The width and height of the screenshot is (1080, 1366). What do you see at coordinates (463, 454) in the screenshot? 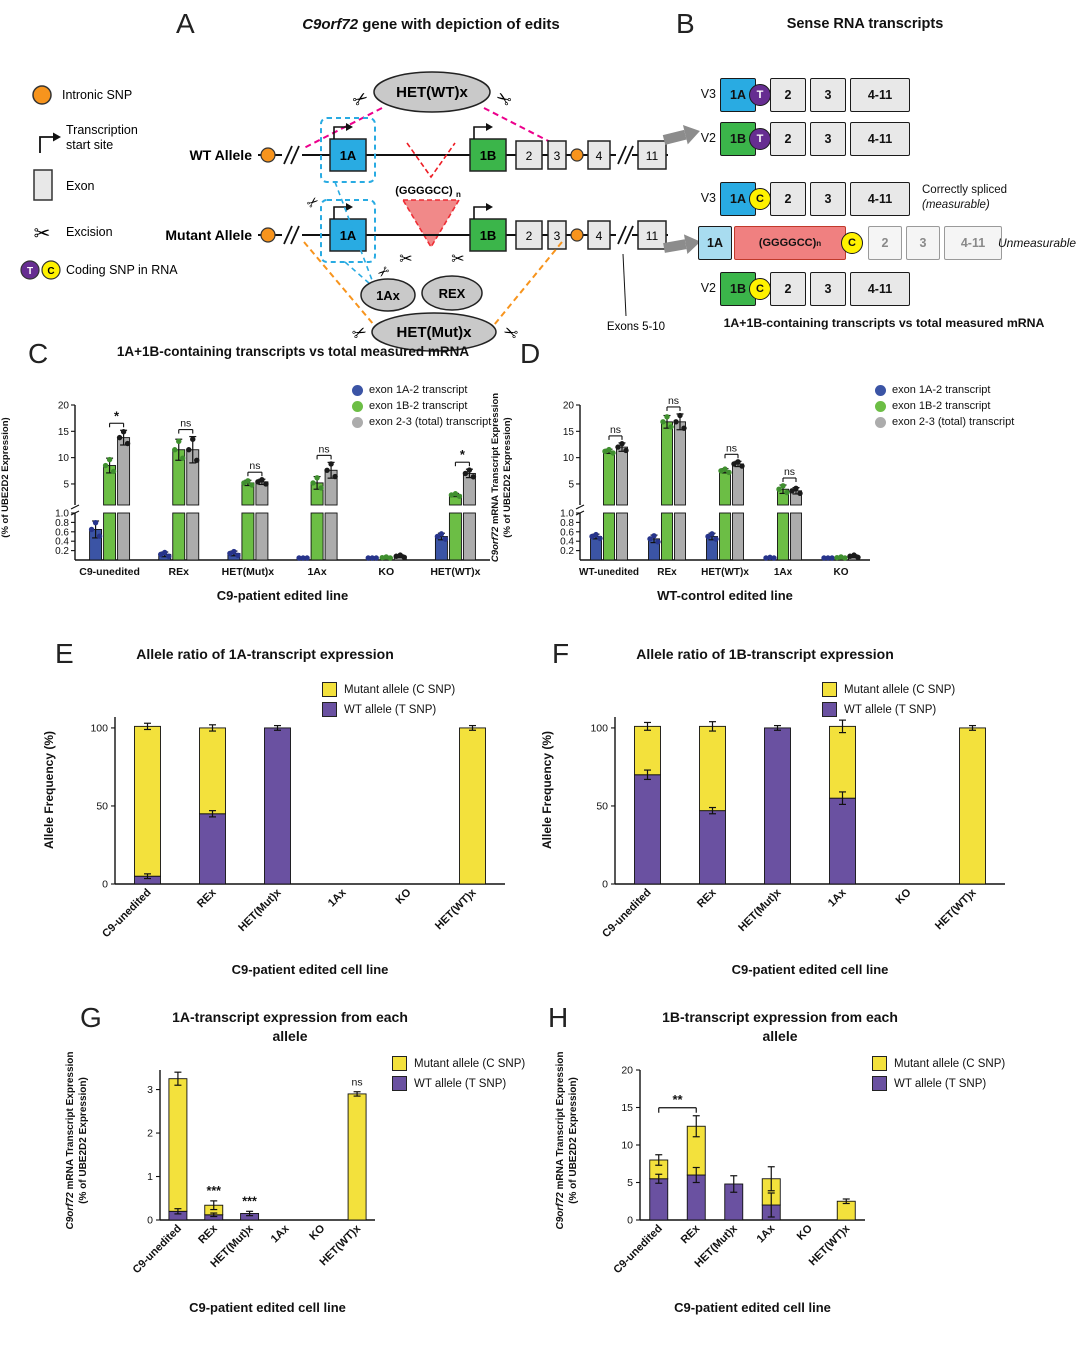
I see `significance-label: *` at bounding box center [463, 454].